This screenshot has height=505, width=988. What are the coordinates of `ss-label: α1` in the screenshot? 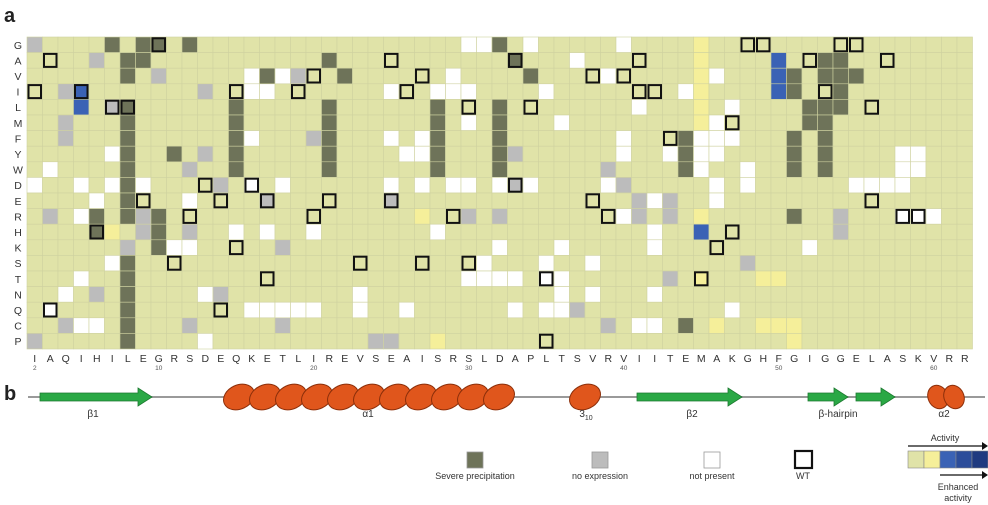 It's located at (368, 414).